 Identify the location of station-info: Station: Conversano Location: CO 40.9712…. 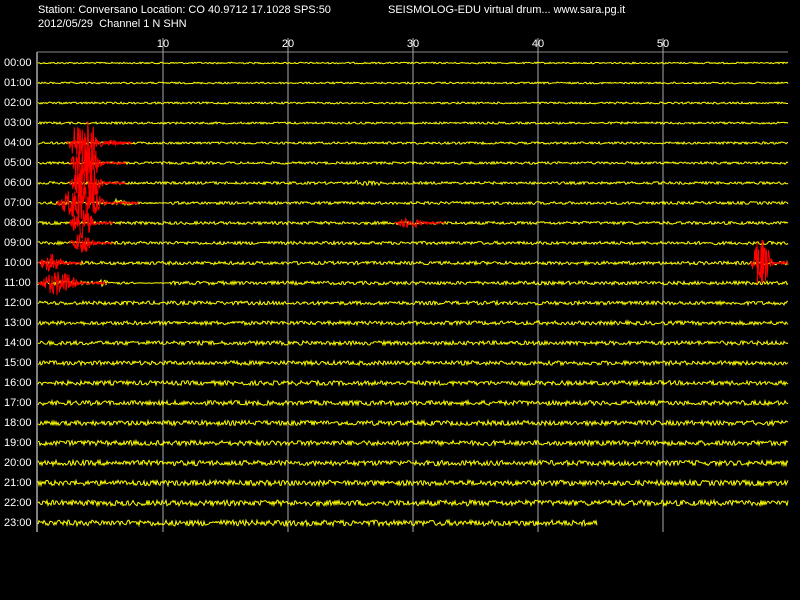
(184, 10).